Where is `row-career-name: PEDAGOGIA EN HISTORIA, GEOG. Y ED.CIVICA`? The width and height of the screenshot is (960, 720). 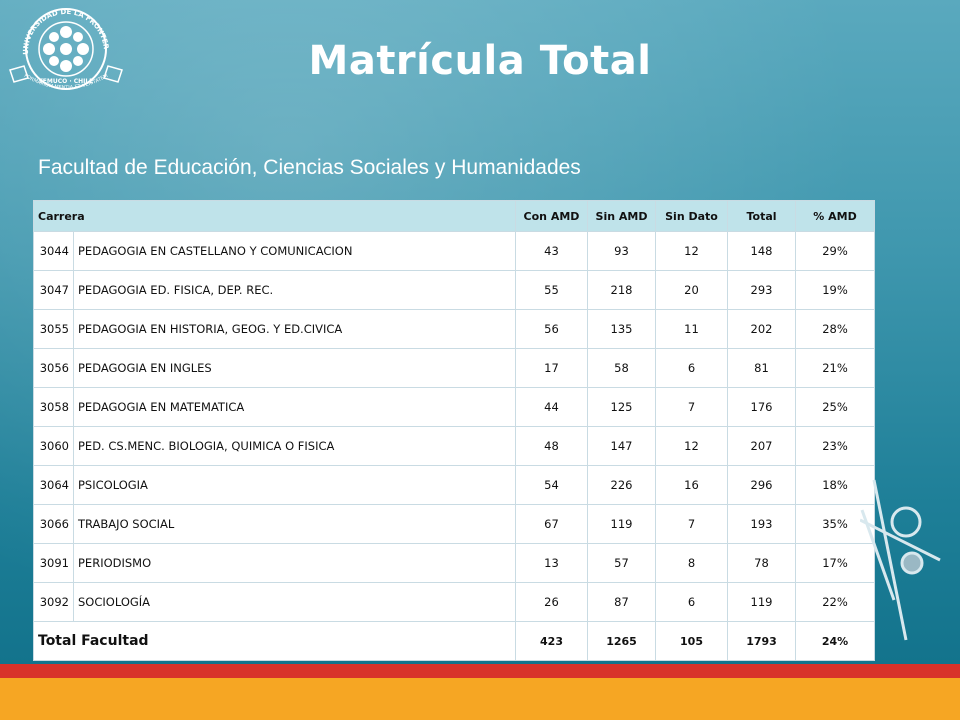
row-career-name: PEDAGOGIA EN HISTORIA, GEOG. Y ED.CIVICA is located at coordinates (294, 329).